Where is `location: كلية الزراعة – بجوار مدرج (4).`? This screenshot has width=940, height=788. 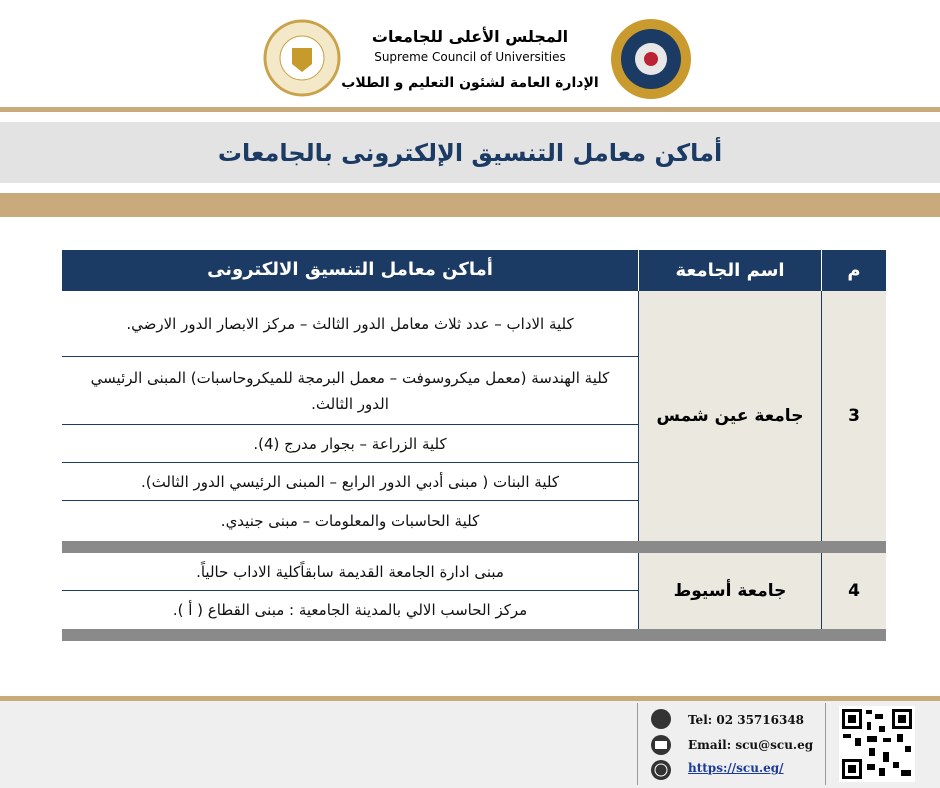
location: كلية الزراعة – بجوار مدرج (4). is located at coordinates (350, 444).